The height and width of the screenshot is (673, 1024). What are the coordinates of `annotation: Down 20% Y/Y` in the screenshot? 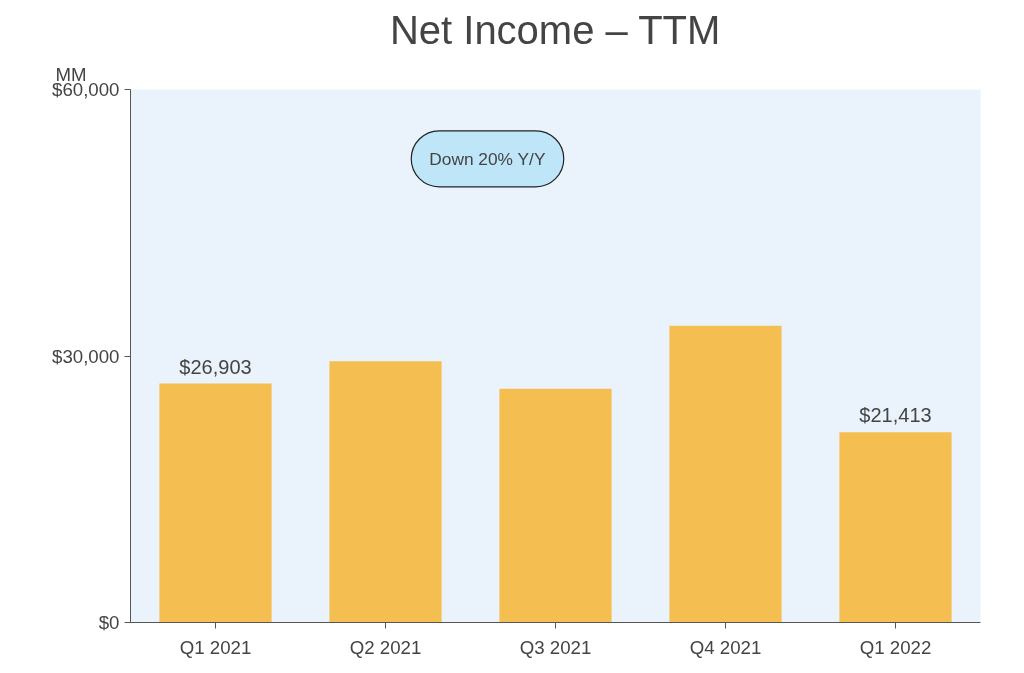 It's located at (487, 158).